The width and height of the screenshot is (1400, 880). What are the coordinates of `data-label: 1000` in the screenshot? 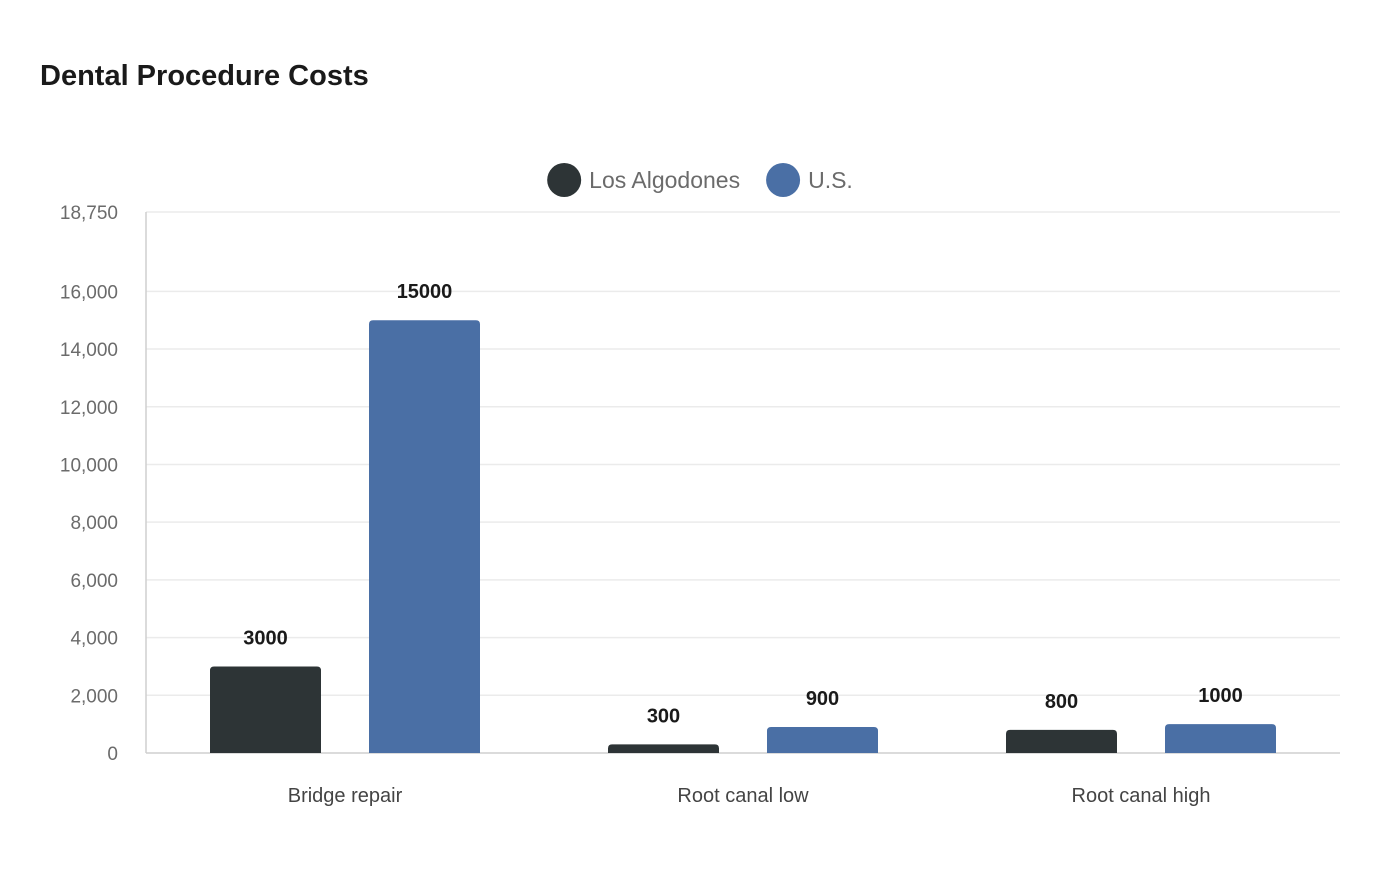 It's located at (1220, 696).